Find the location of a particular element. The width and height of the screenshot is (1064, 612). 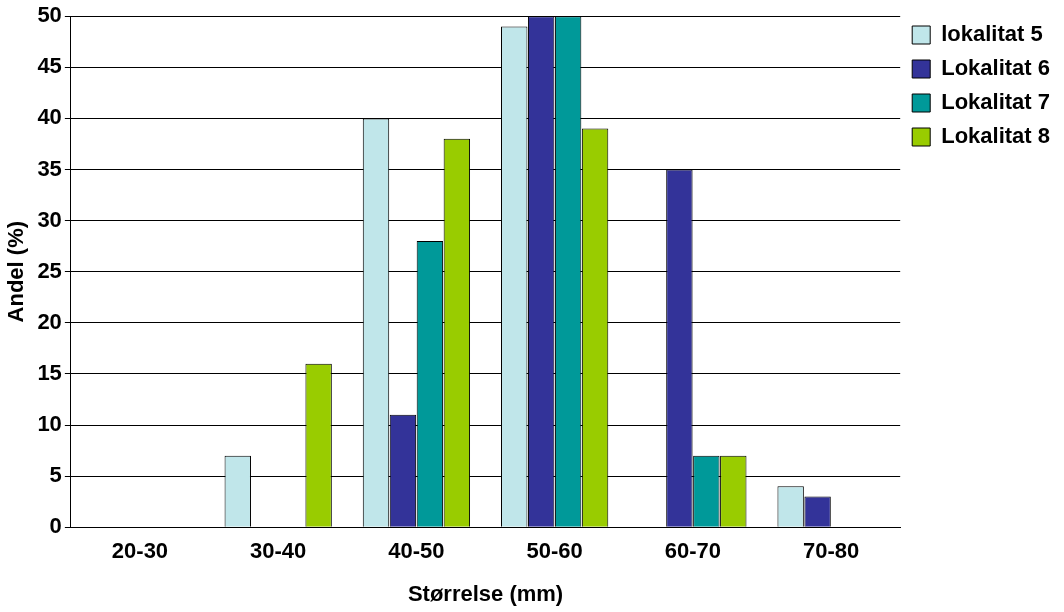

legend-label: lokalitat 5 is located at coordinates (992, 34).